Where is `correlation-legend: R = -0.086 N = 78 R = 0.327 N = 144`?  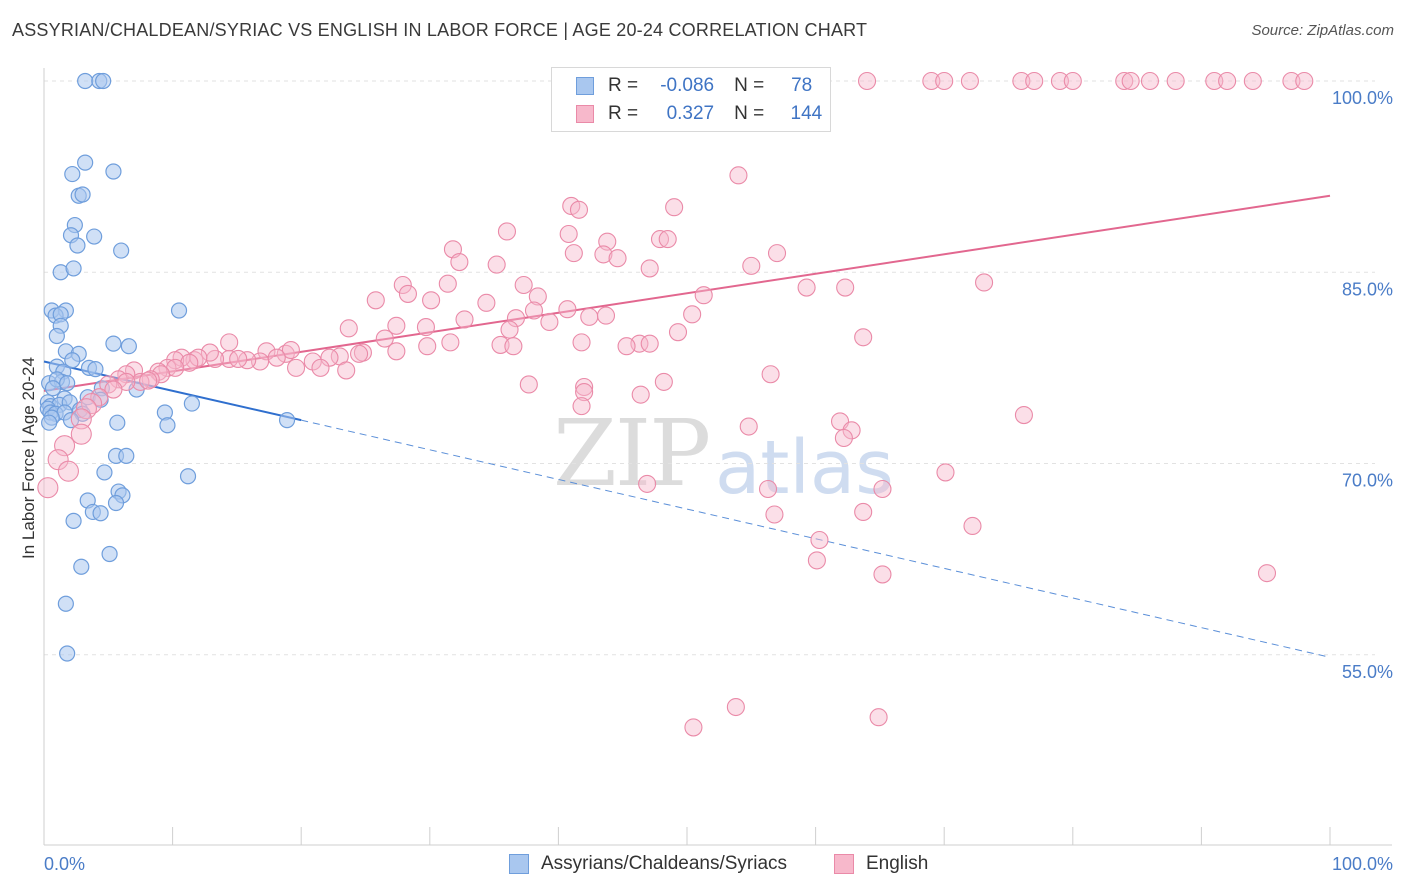
correlation-legend: R = -0.086 N = 78 R = 0.327 N = 144 is located at coordinates (691, 99).